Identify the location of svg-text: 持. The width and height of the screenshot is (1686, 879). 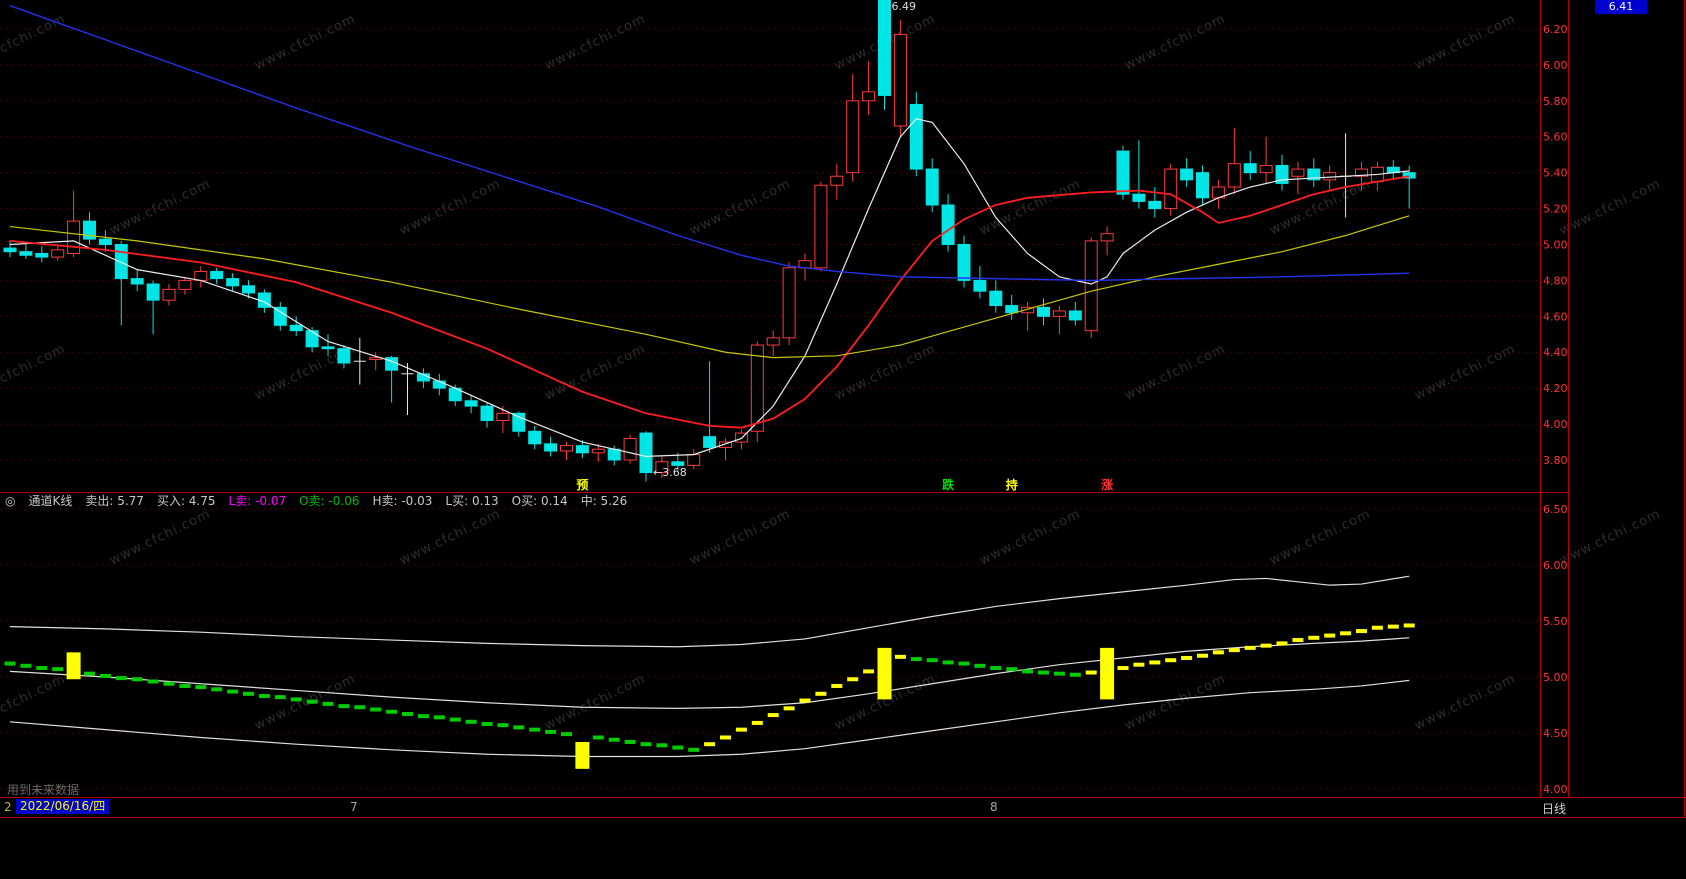
(1012, 484).